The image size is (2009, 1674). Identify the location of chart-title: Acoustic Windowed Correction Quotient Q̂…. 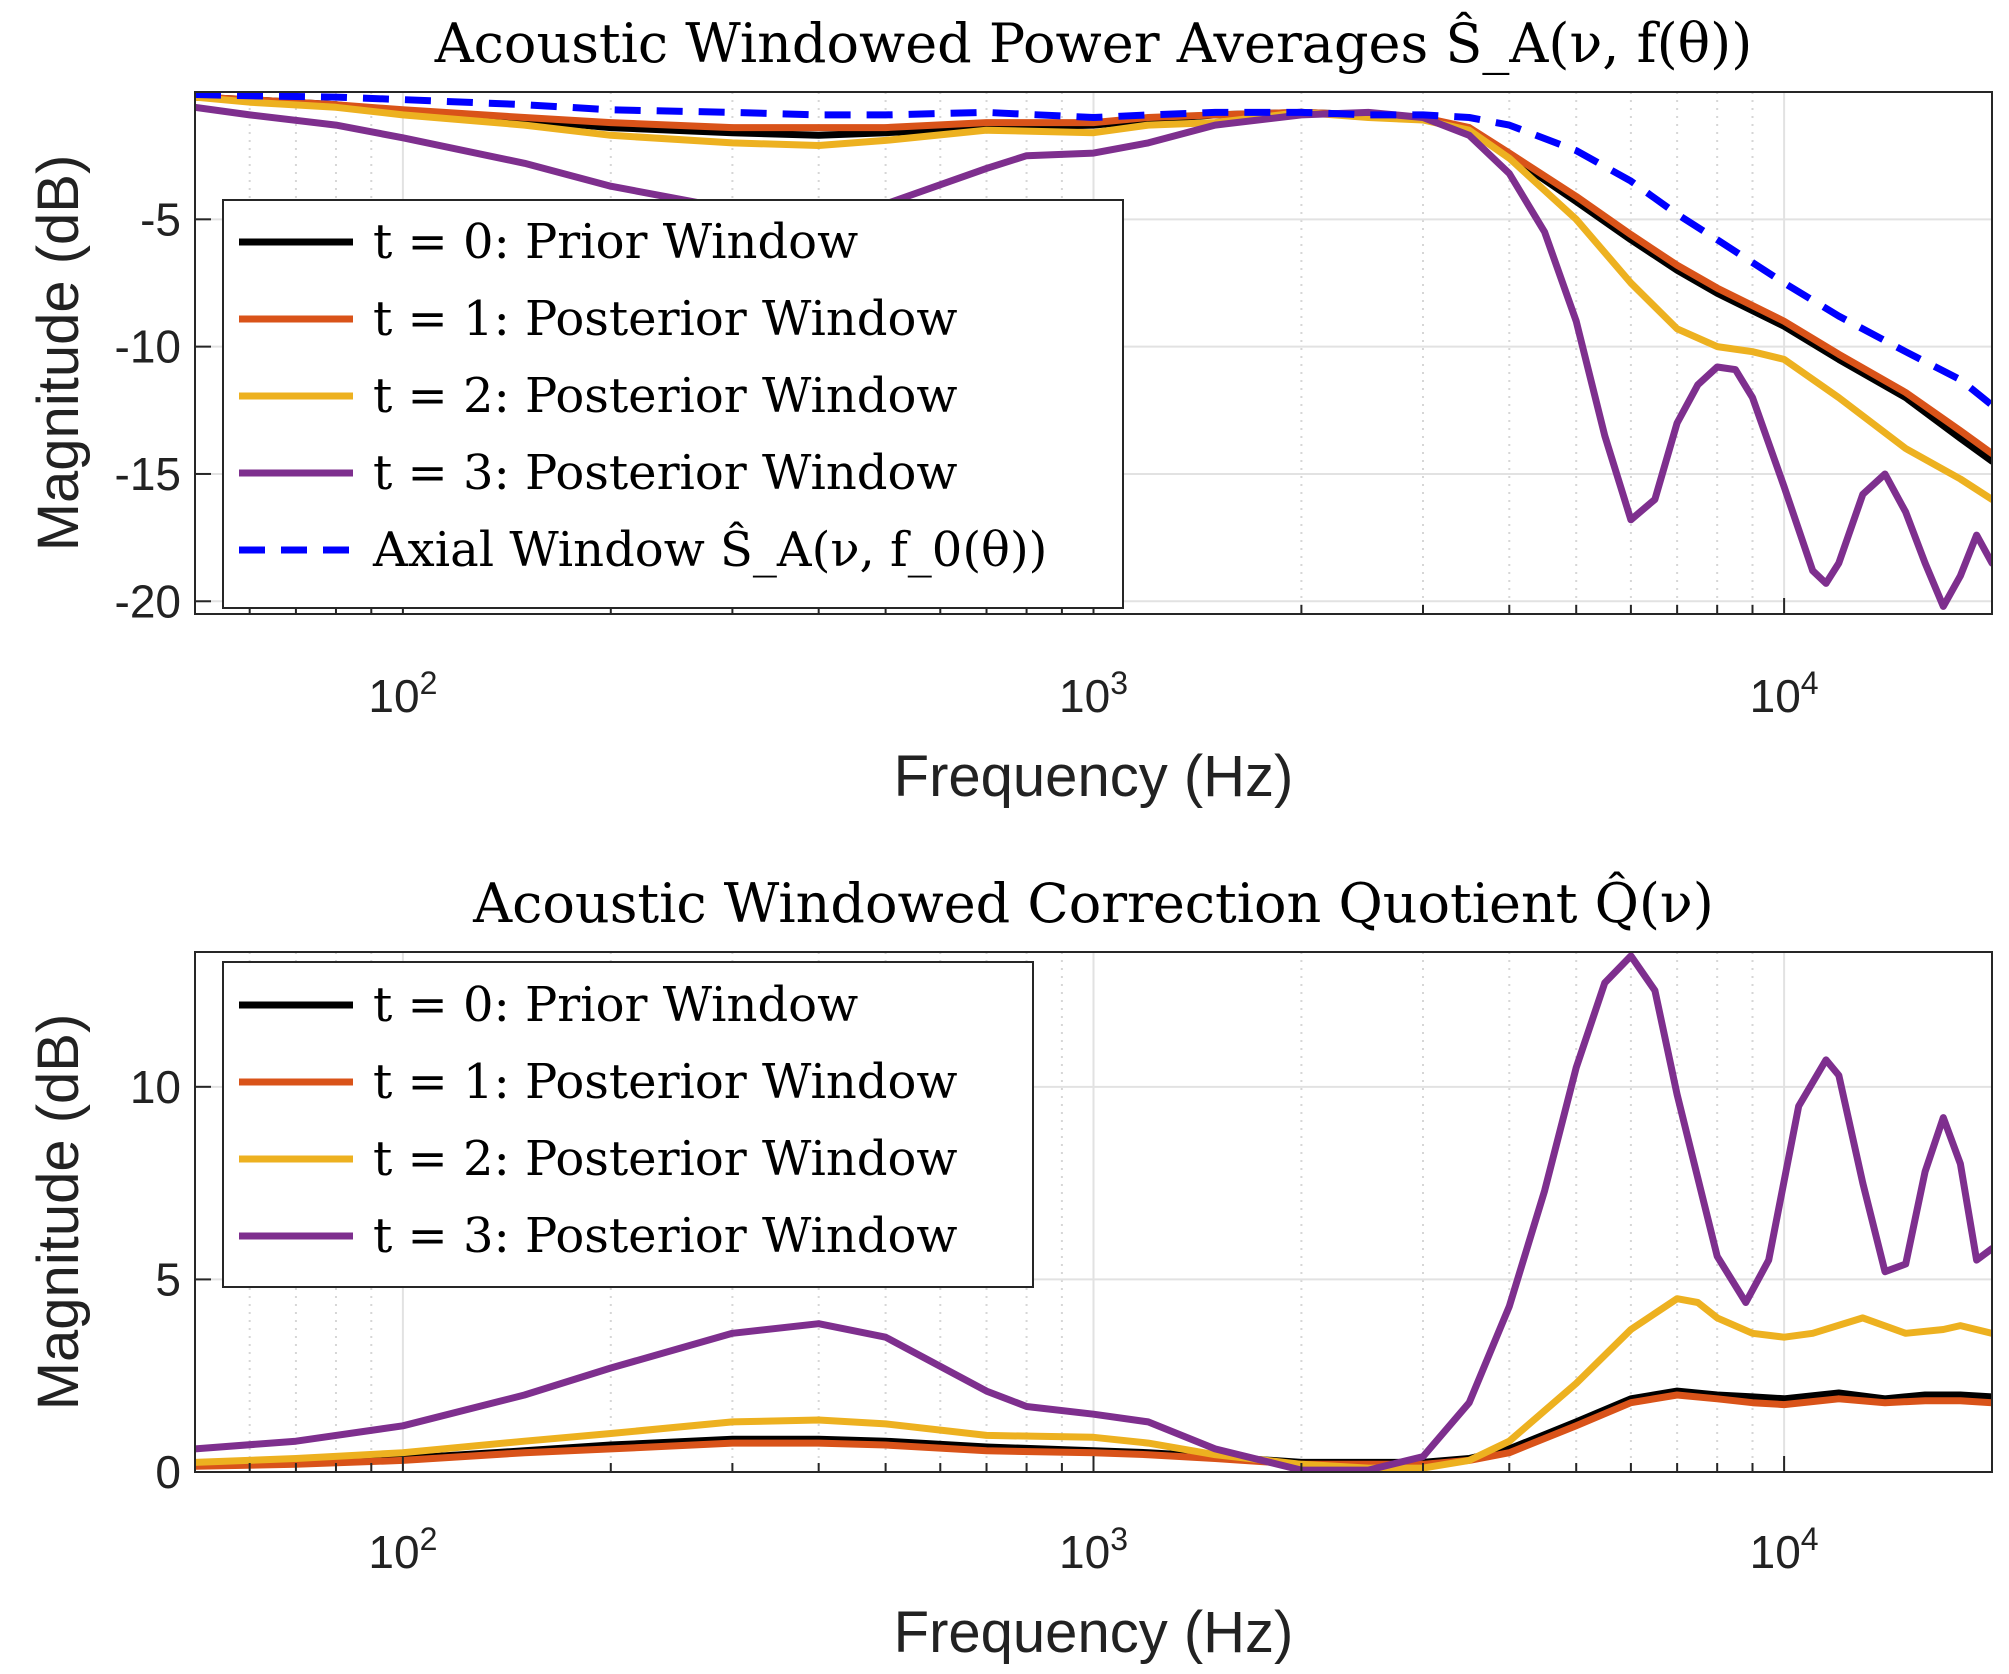
(1093, 903).